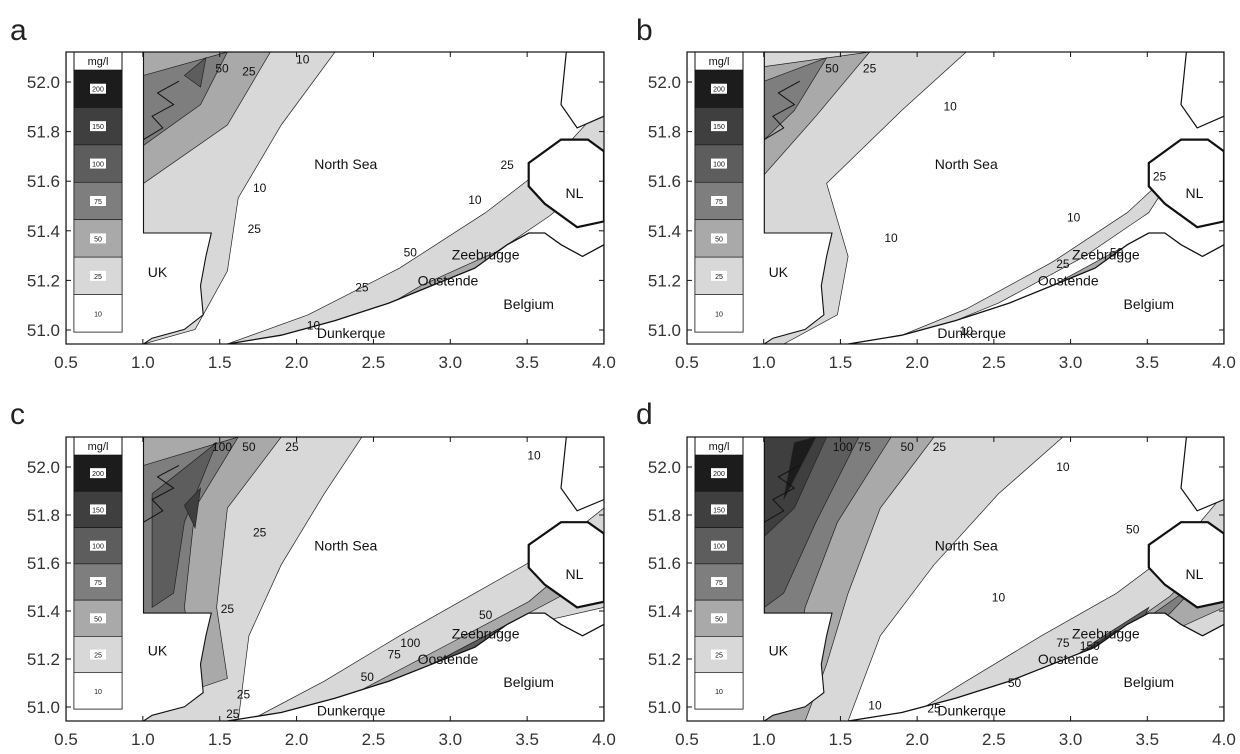 The width and height of the screenshot is (1240, 754). Describe the element at coordinates (664, 82) in the screenshot. I see `y-tick-label: 52.0` at that location.